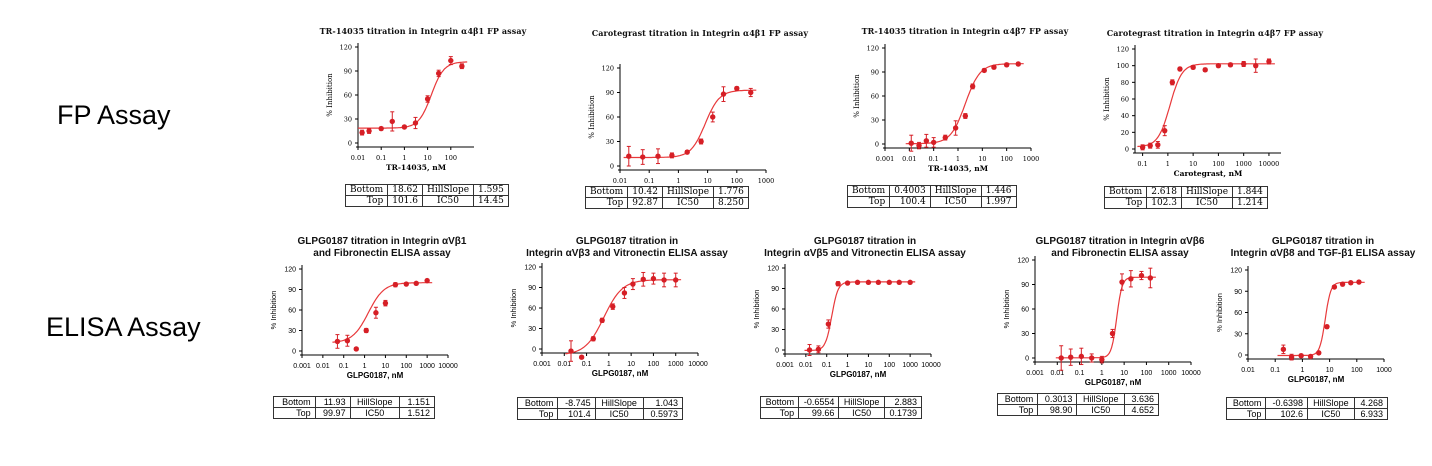 Image resolution: width=1432 pixels, height=466 pixels. Describe the element at coordinates (612, 167) in the screenshot. I see `y-tick-label: 0` at that location.